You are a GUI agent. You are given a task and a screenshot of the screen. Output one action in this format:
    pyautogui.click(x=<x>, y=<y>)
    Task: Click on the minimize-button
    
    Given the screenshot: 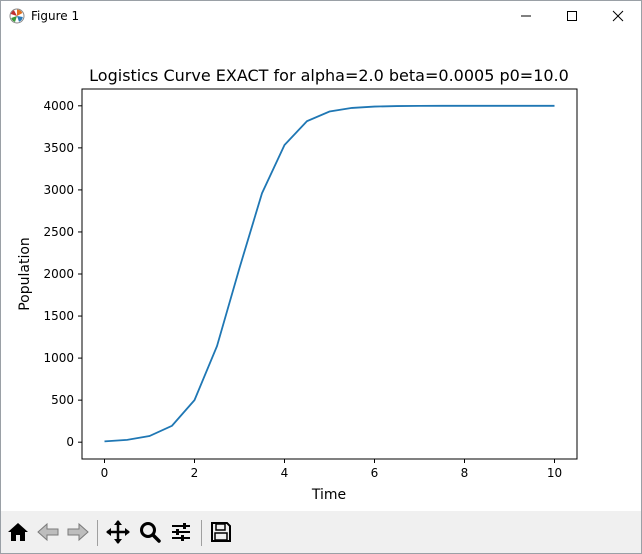 What is the action you would take?
    pyautogui.click(x=526, y=16)
    